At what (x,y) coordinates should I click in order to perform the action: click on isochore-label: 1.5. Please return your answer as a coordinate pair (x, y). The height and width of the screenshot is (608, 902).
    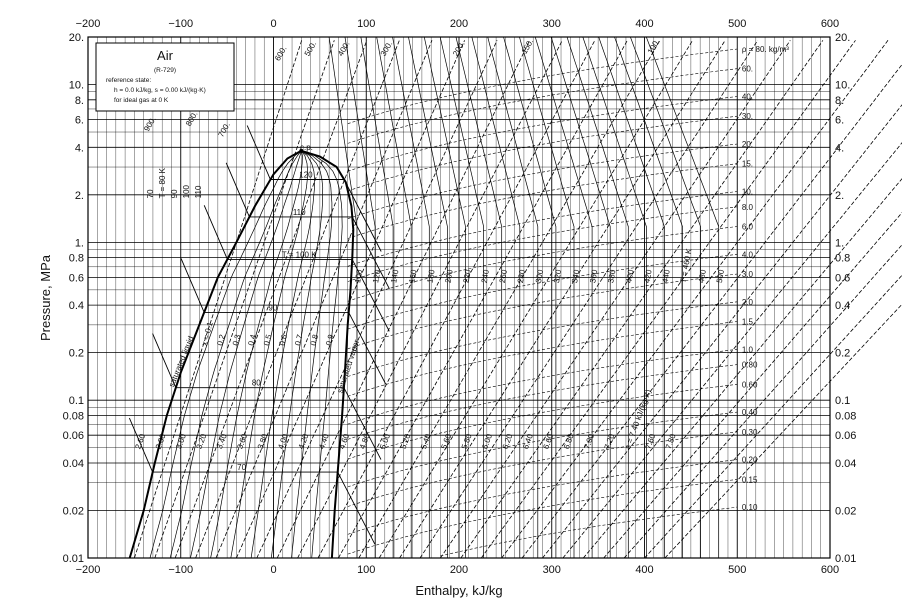
    Looking at the image, I should click on (748, 322).